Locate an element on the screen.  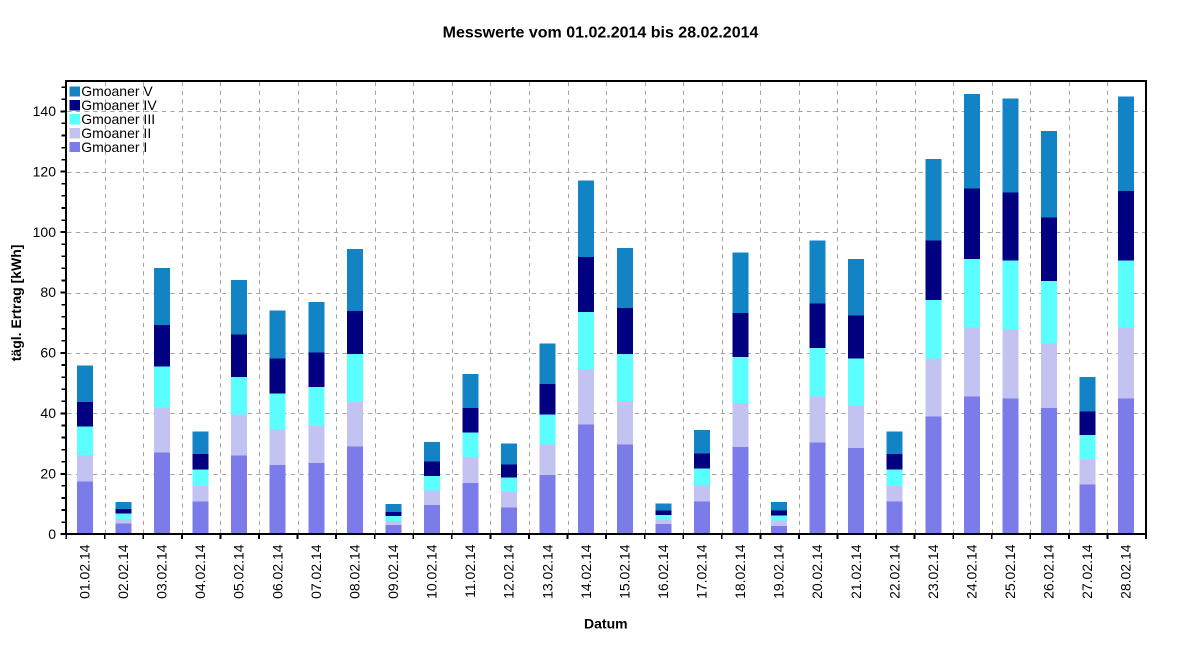
svg-text: Gmoaner IV is located at coordinates (119, 105).